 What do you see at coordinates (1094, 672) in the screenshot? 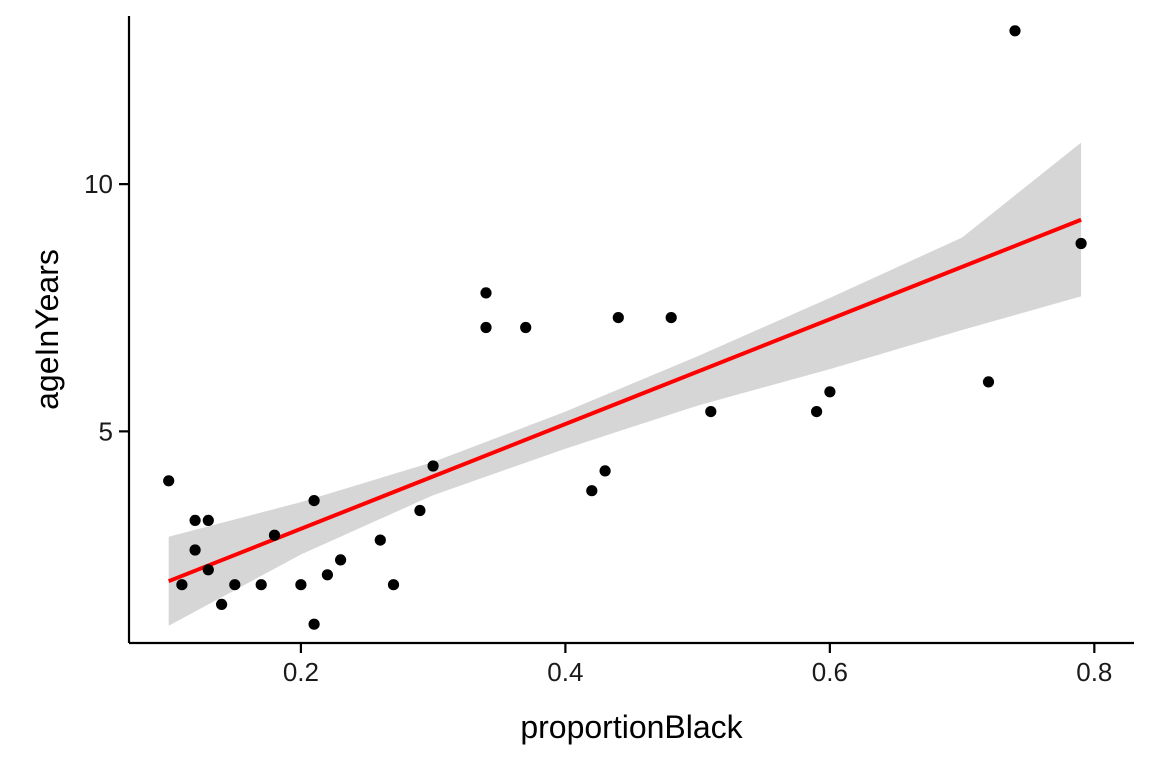
I see `x-tick-label-4: 0.8` at bounding box center [1094, 672].